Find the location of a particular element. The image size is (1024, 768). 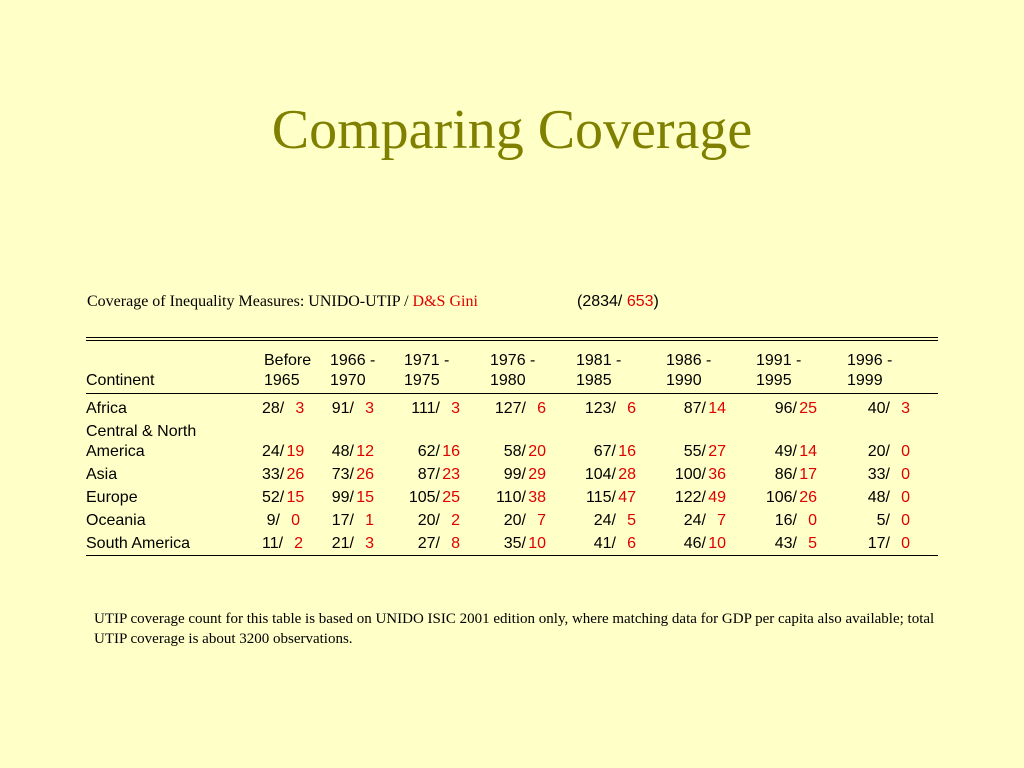

table-row: Oceania 9/0 17/1 20/2 20/7 24/5 24/7 16/0 5/0 is located at coordinates (512, 521).